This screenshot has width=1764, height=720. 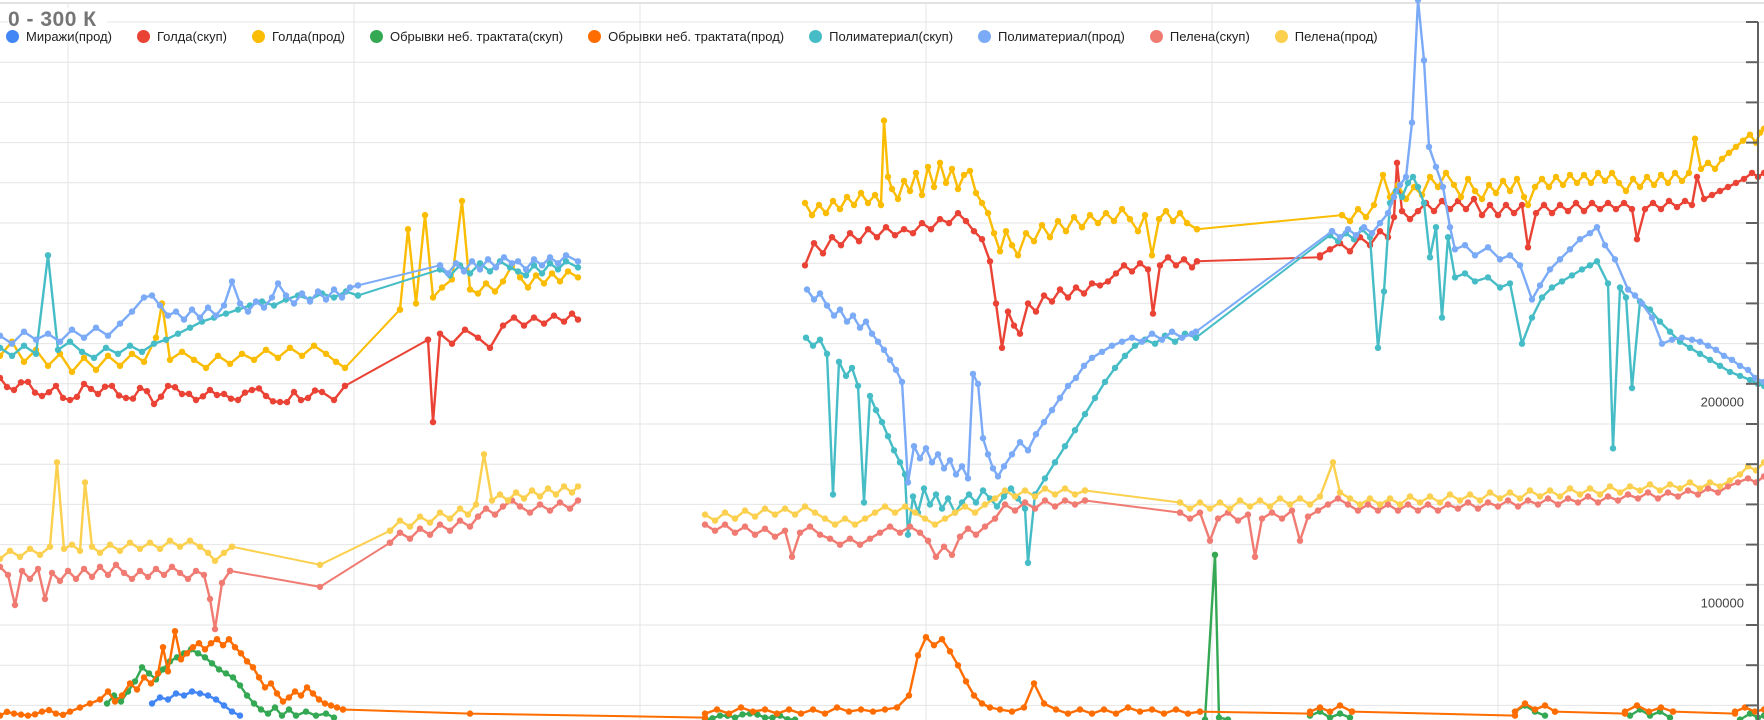 What do you see at coordinates (696, 36) in the screenshot?
I see `legend-label: Обрывки неб. трактата(прод)` at bounding box center [696, 36].